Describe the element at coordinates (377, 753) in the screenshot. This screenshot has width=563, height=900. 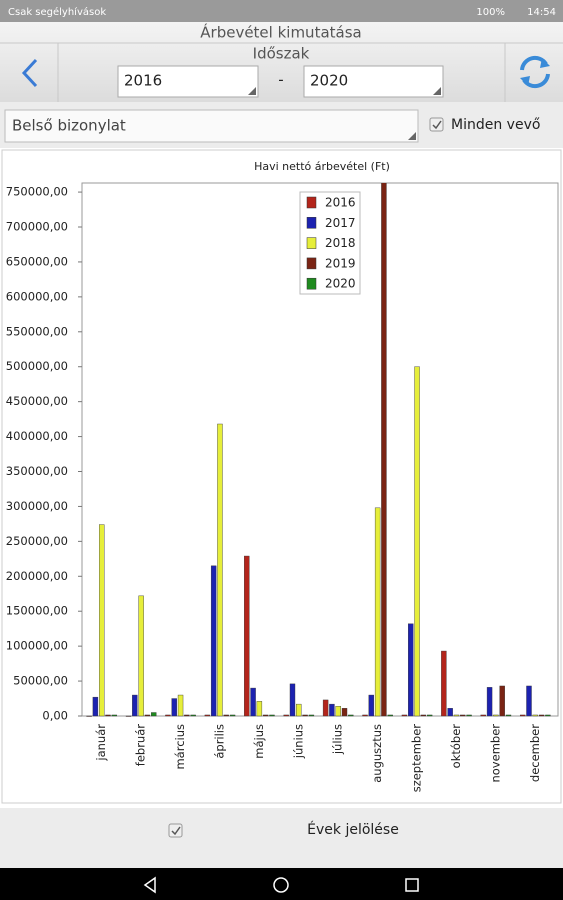
I see `x-tick-label: augusztus` at that location.